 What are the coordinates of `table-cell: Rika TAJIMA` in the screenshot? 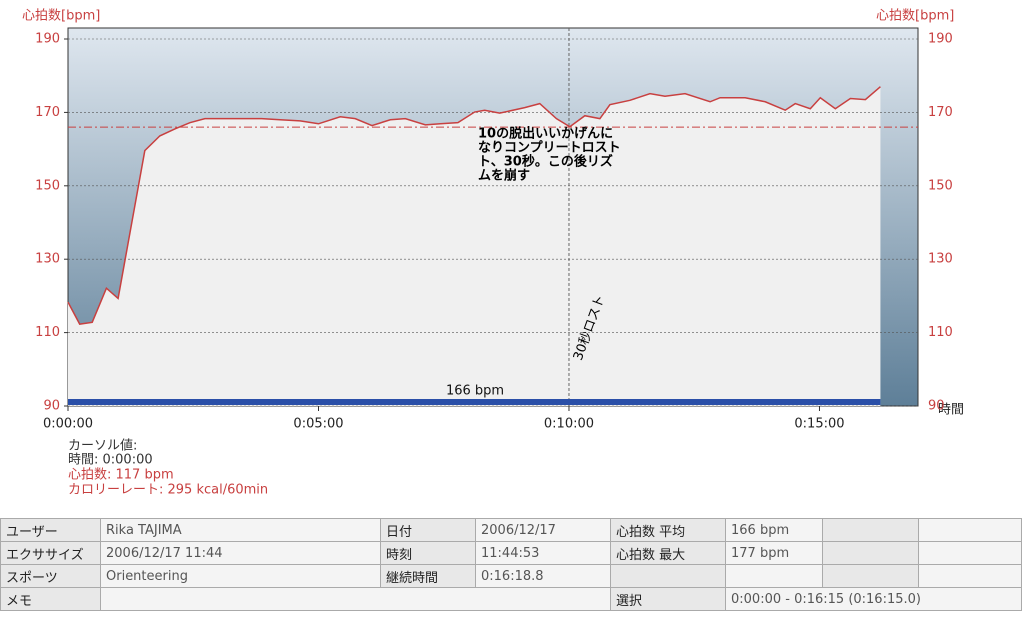 It's located at (240, 530).